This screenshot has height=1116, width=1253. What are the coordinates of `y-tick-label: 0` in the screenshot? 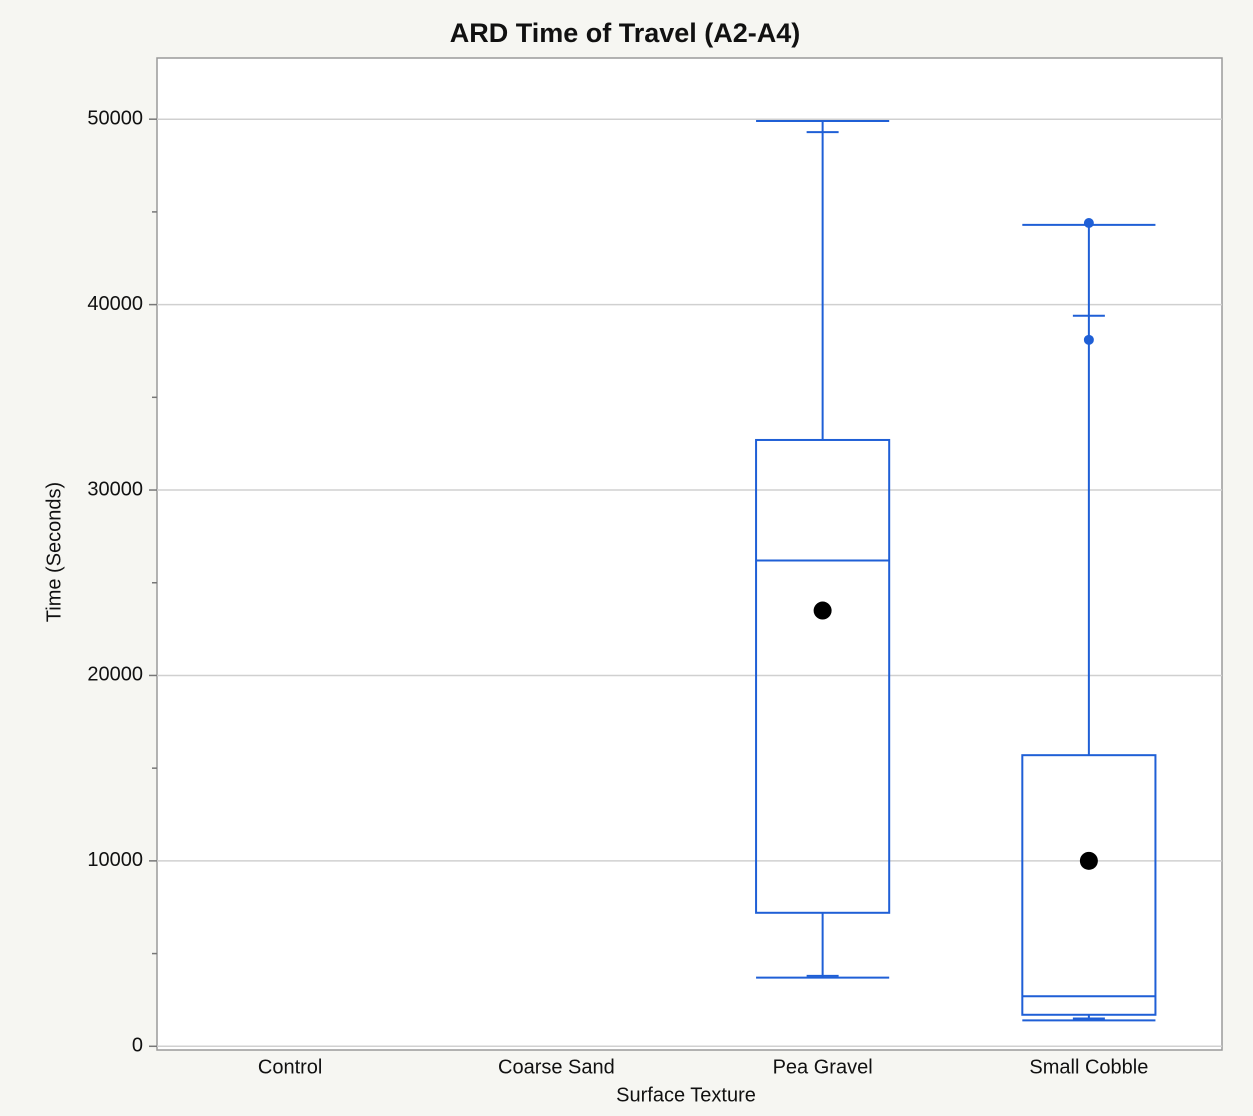 It's located at (137, 1046).